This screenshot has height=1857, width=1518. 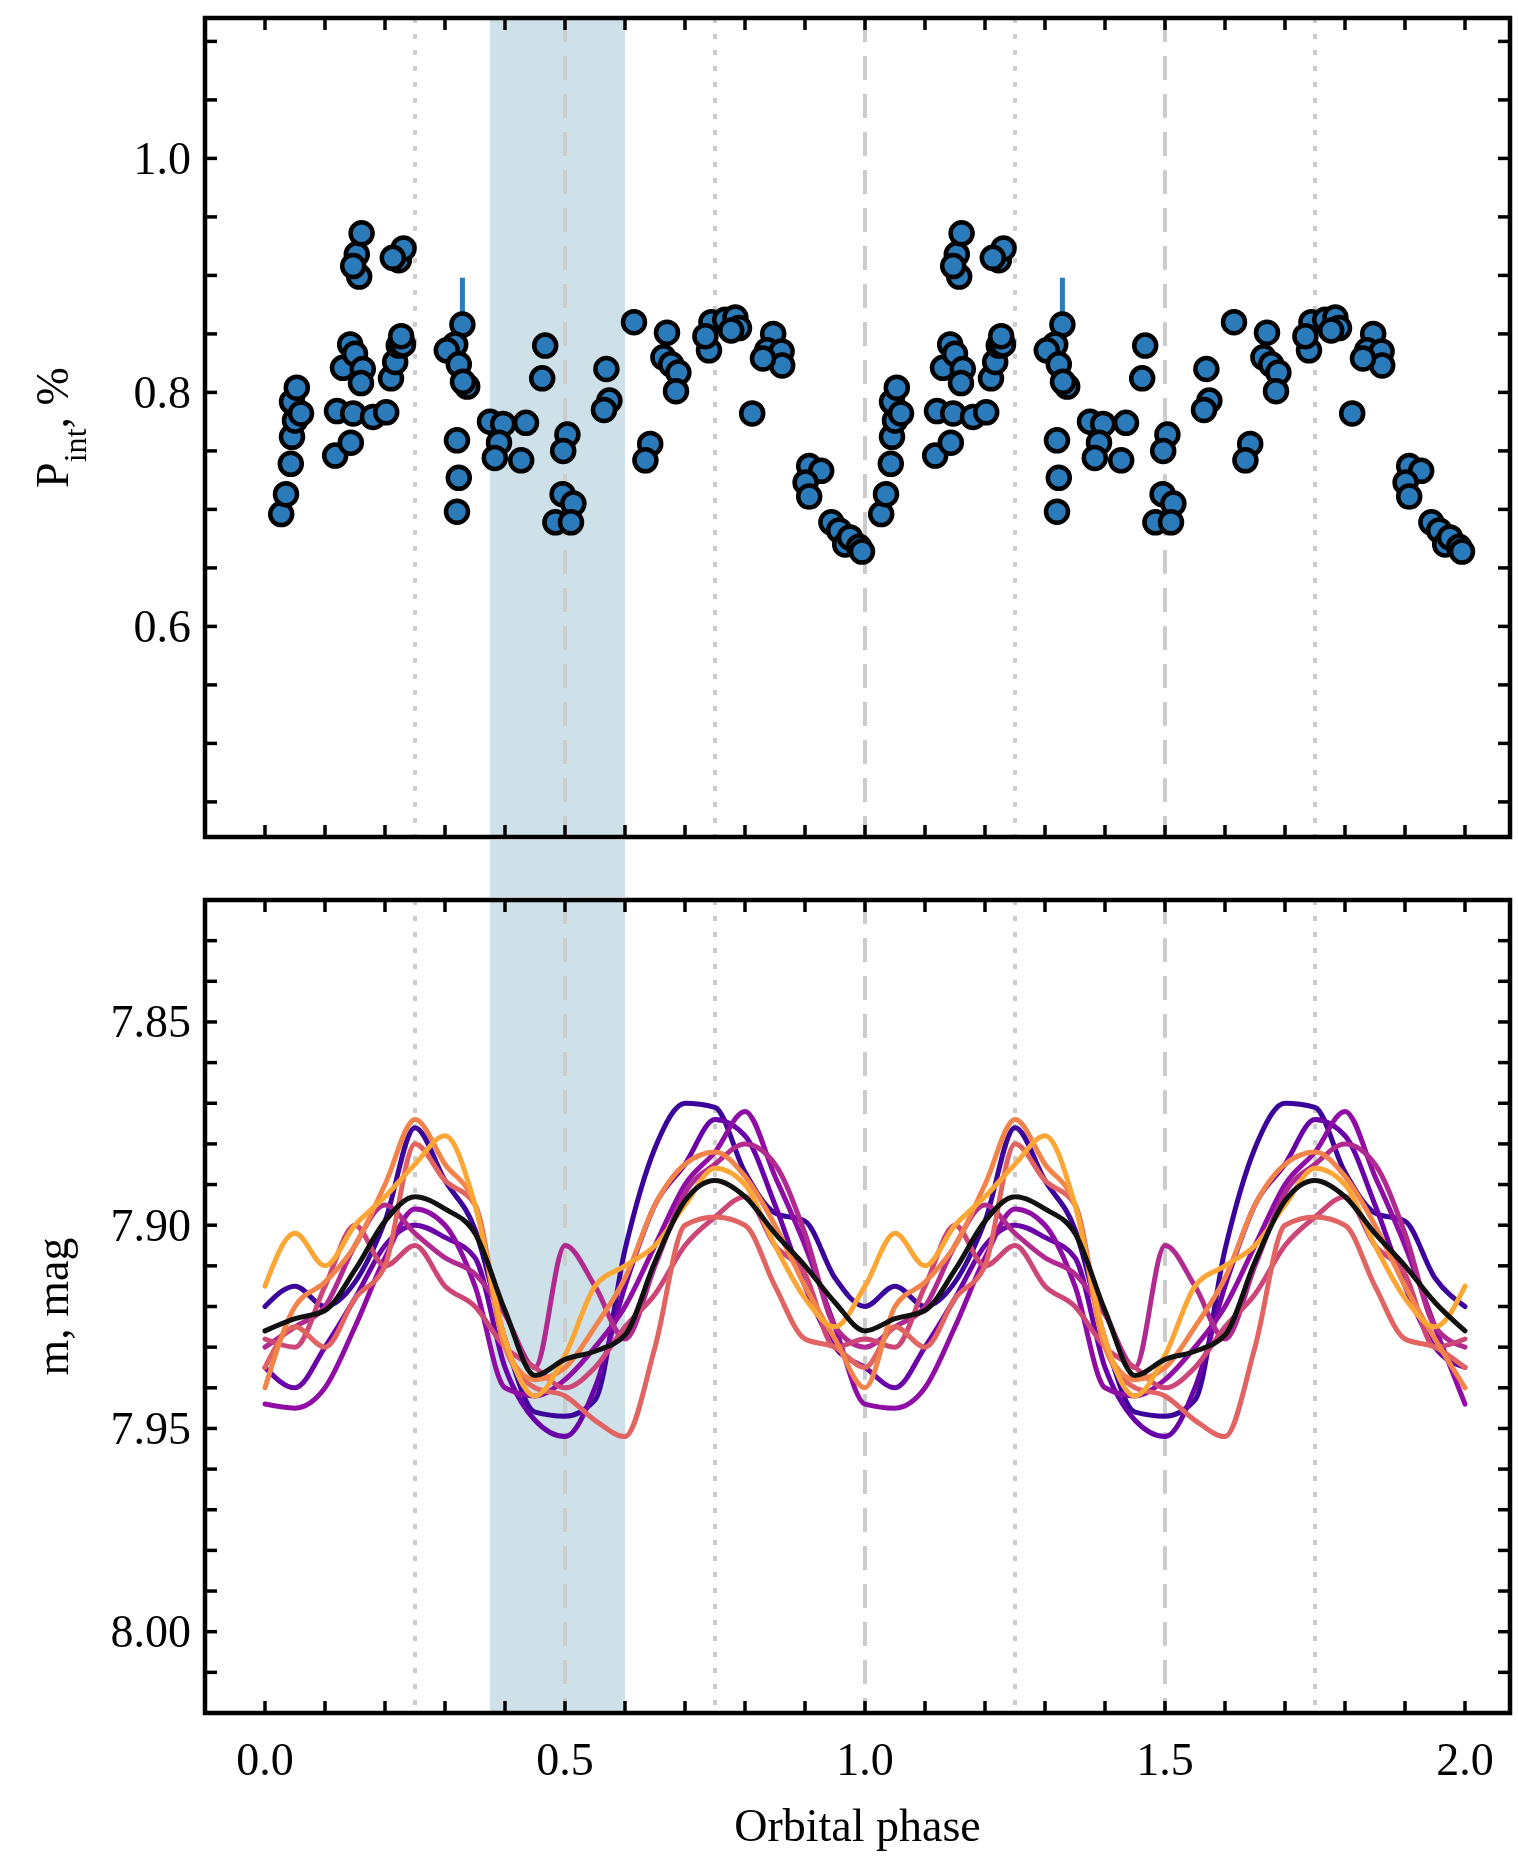 What do you see at coordinates (865, 1759) in the screenshot?
I see `x-tick-label: 1.0` at bounding box center [865, 1759].